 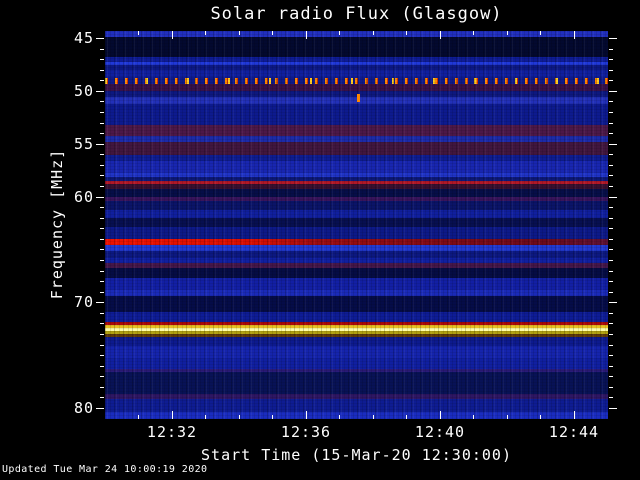 I want to click on x-tick-label: 12:32, so click(x=172, y=432).